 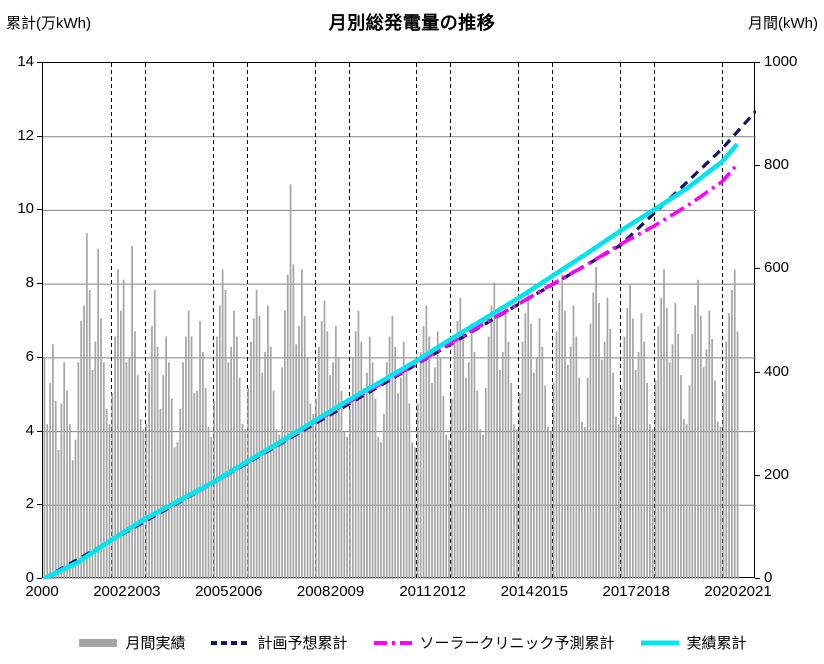 What do you see at coordinates (29, 430) in the screenshot?
I see `y-axis-left-tick-label: 4` at bounding box center [29, 430].